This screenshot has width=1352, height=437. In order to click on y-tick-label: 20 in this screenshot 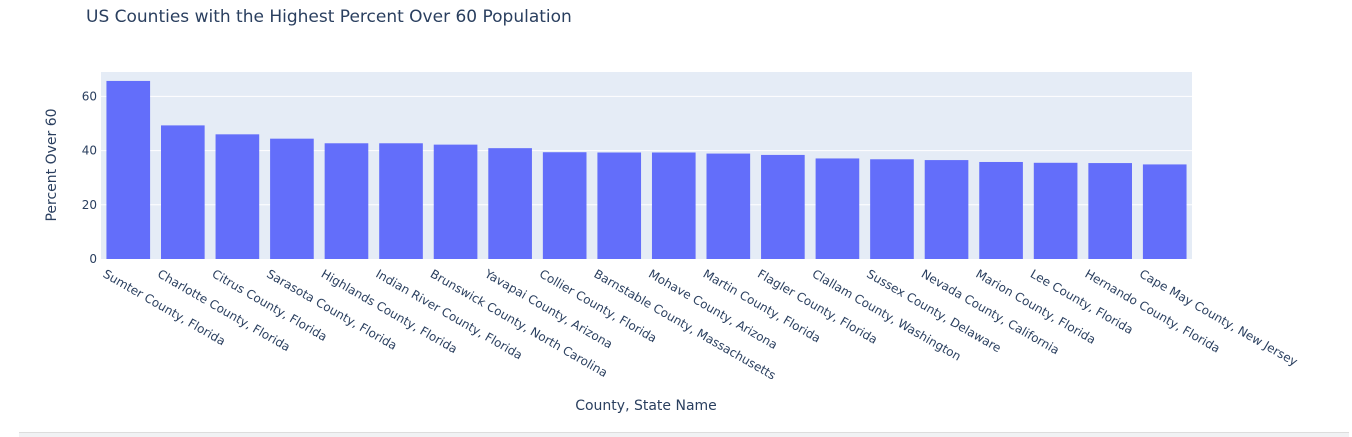, I will do `click(89, 205)`.